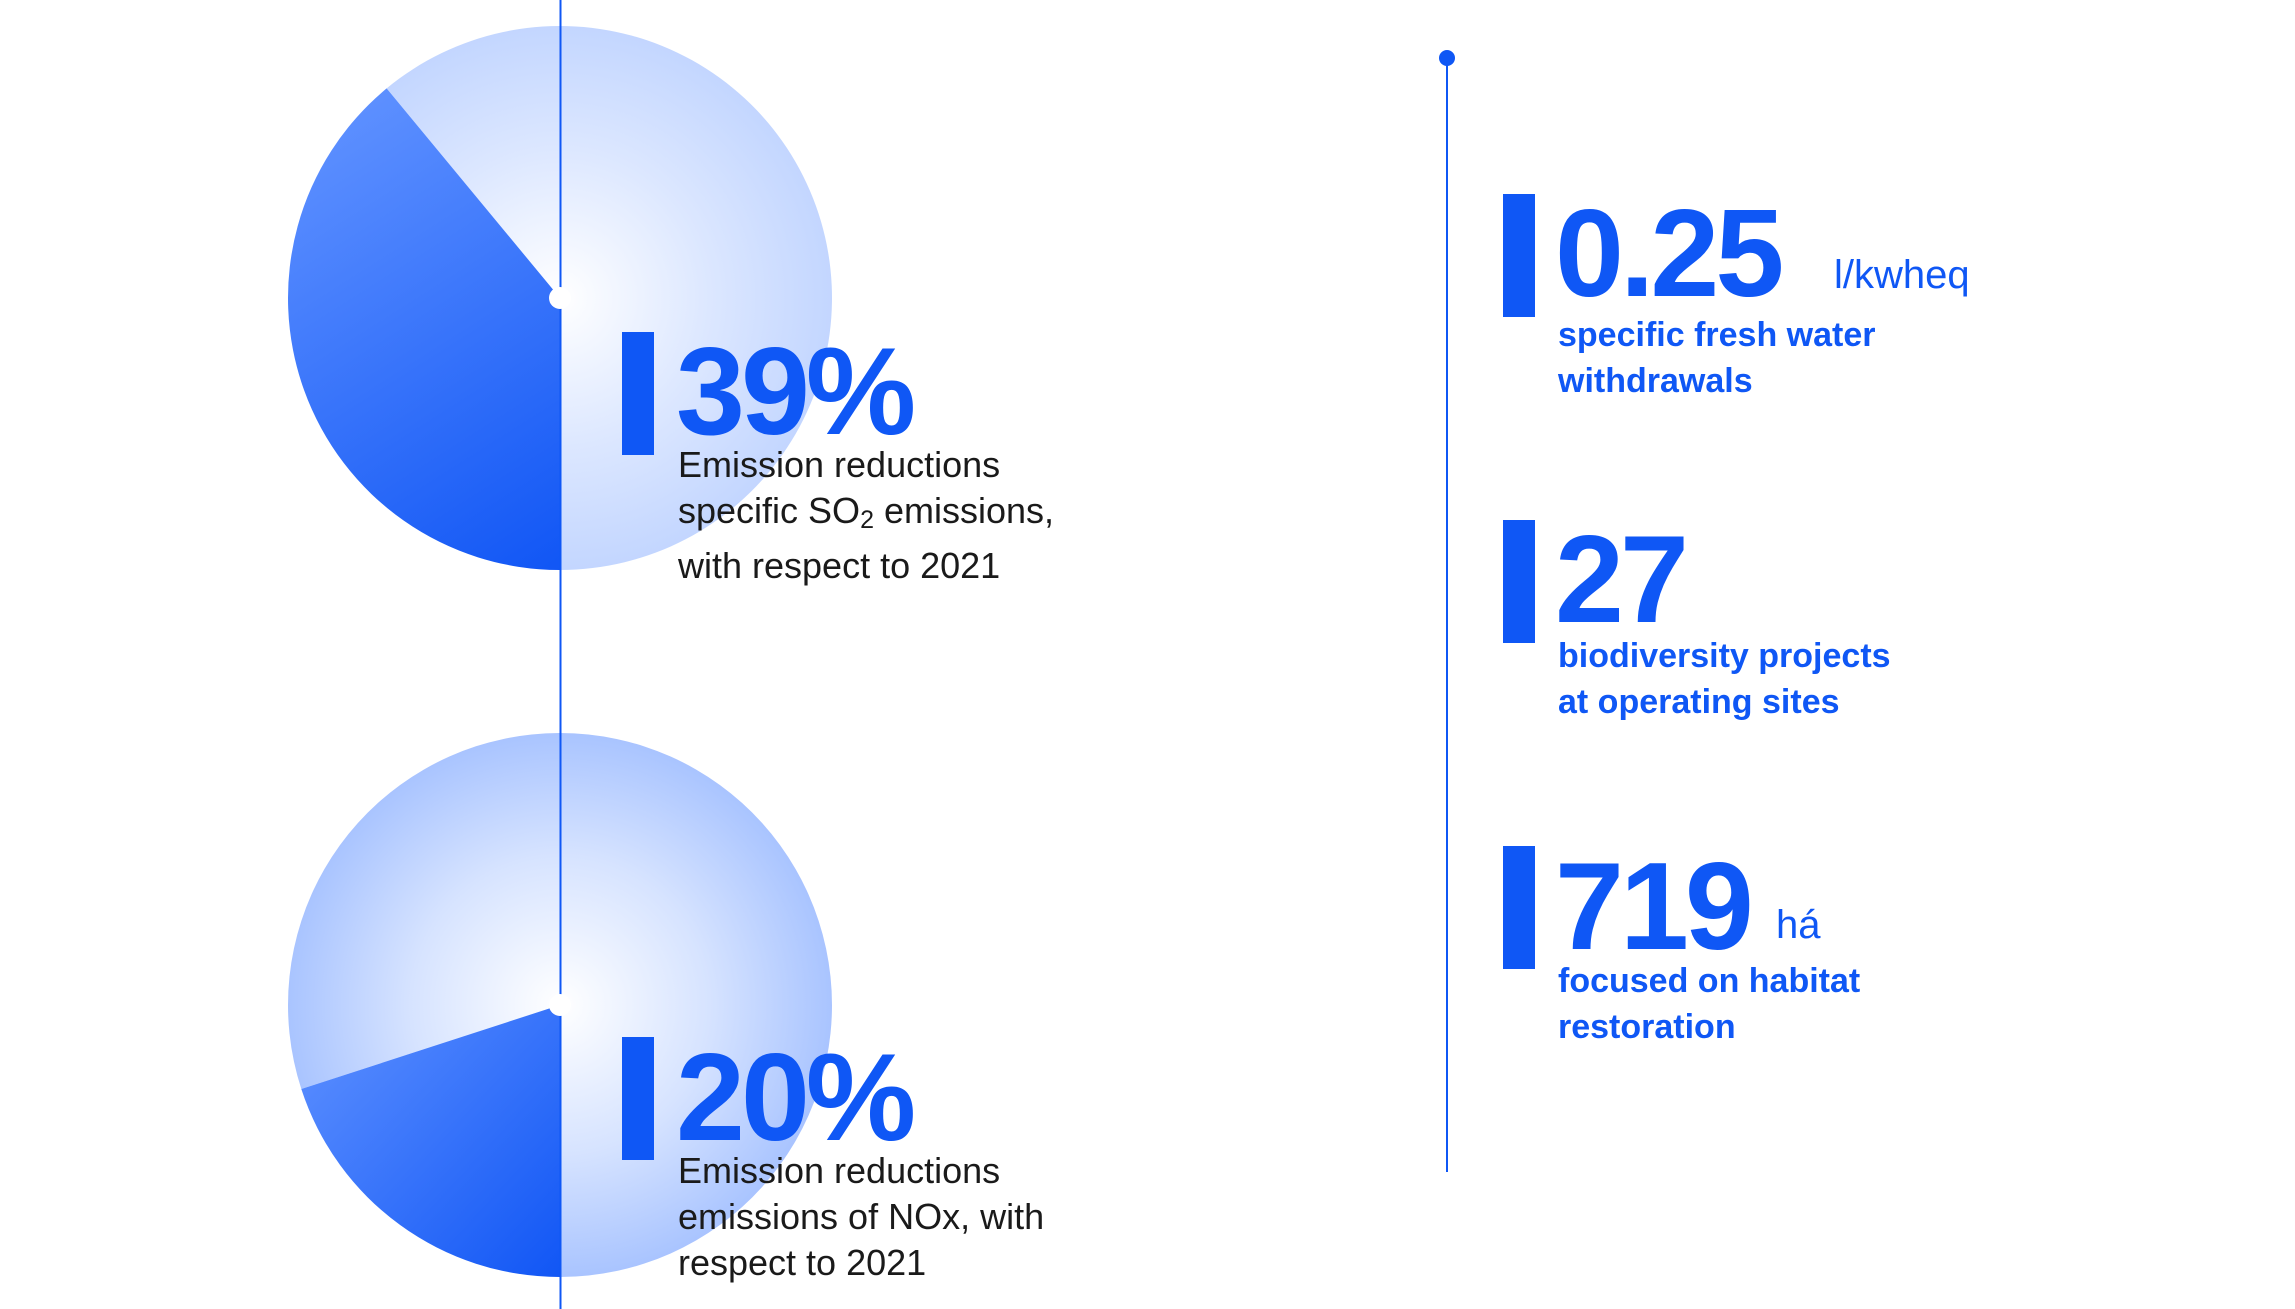  What do you see at coordinates (1716, 358) in the screenshot?
I see `water-withdrawal-description: specific fresh water withdrawals` at bounding box center [1716, 358].